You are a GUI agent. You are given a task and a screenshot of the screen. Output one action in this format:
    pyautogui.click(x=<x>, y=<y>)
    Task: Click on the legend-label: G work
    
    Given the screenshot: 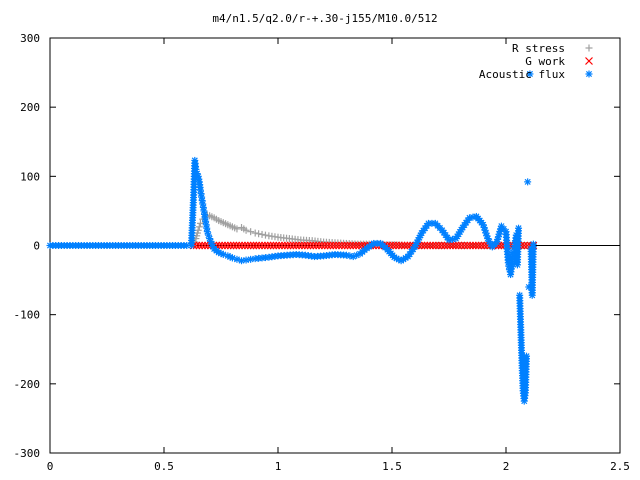 What is the action you would take?
    pyautogui.click(x=545, y=61)
    